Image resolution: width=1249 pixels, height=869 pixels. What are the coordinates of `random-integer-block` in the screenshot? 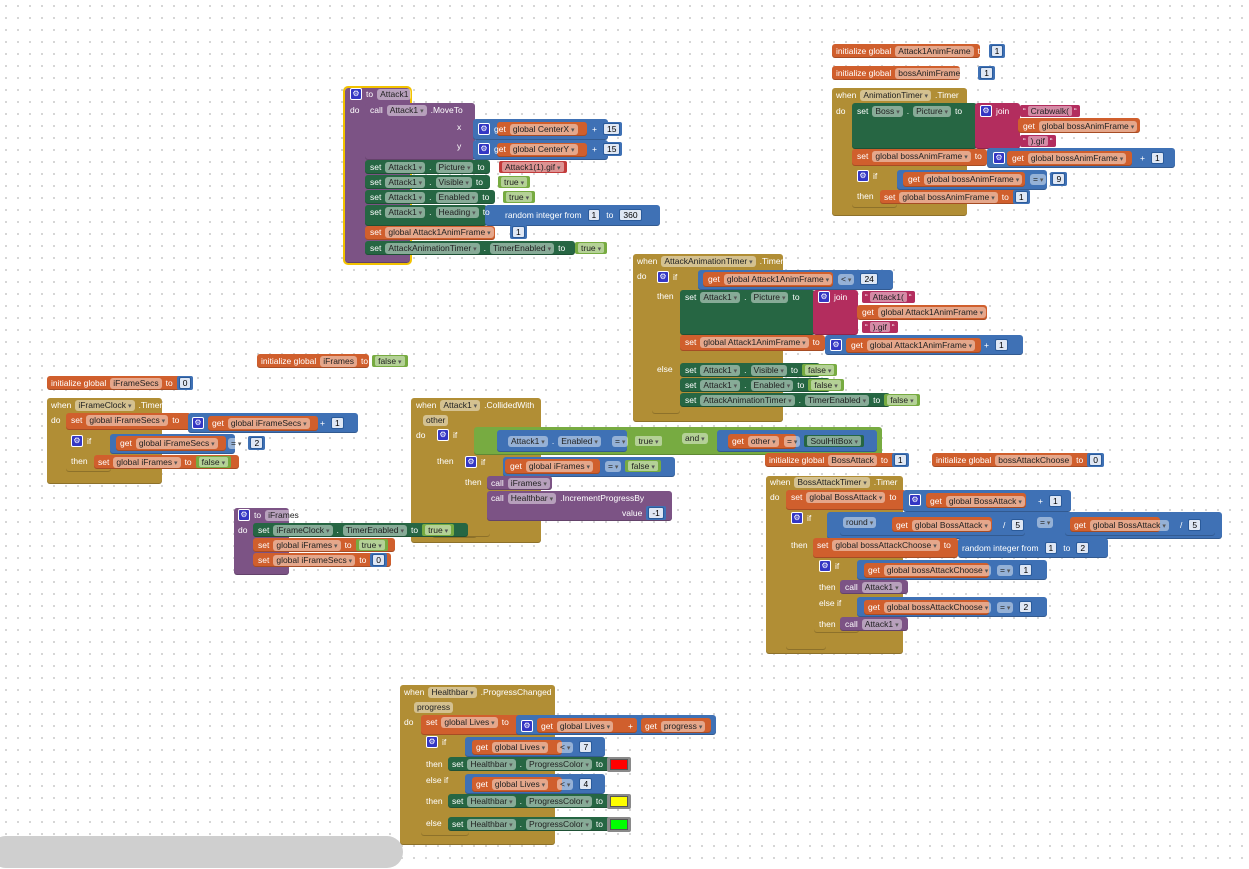 It's located at (572, 215).